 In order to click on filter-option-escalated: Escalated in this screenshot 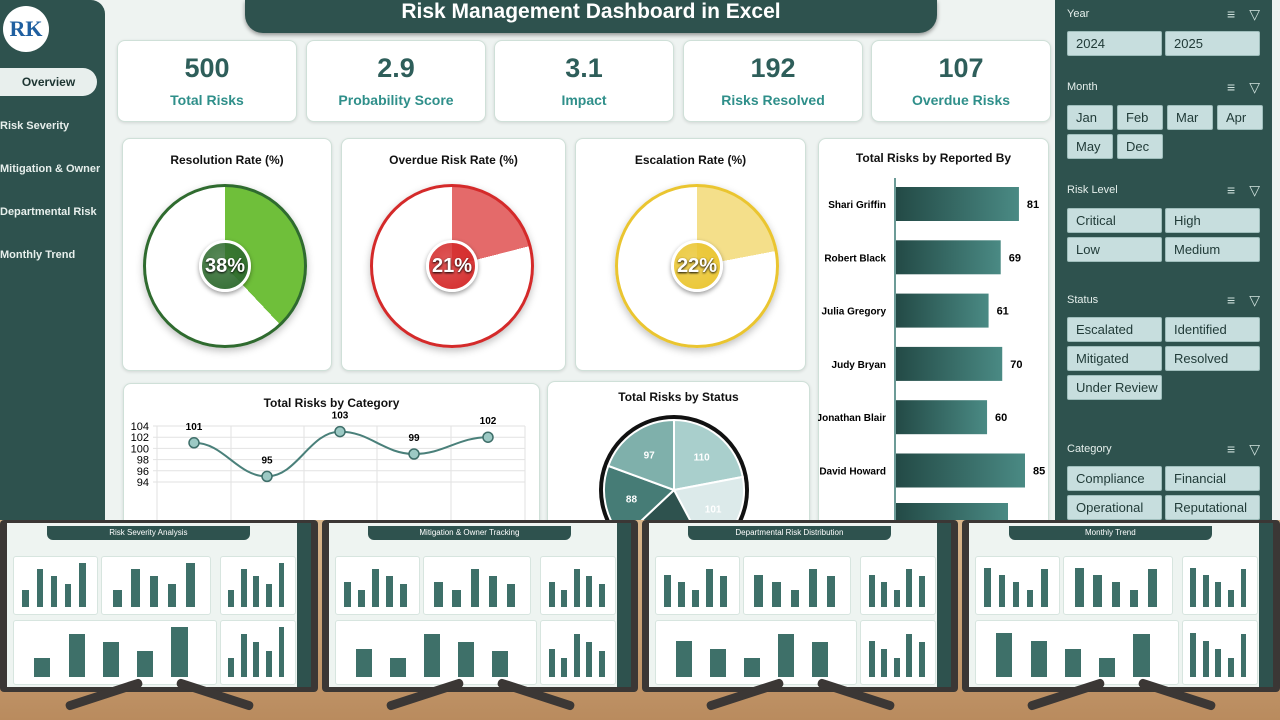, I will do `click(1114, 329)`.